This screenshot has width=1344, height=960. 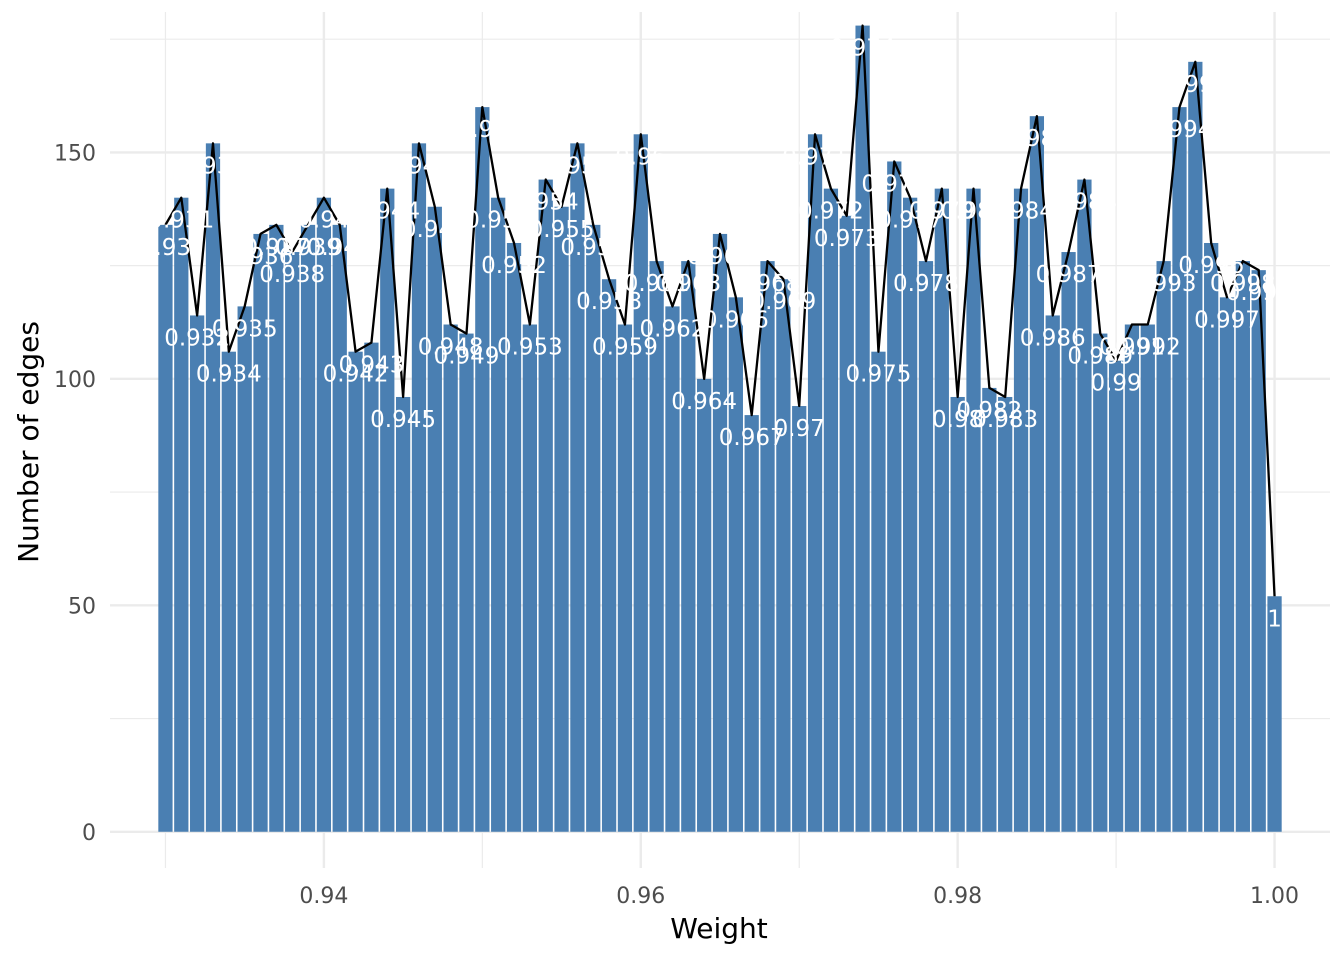 I want to click on bar-label: 0.952, so click(x=514, y=266).